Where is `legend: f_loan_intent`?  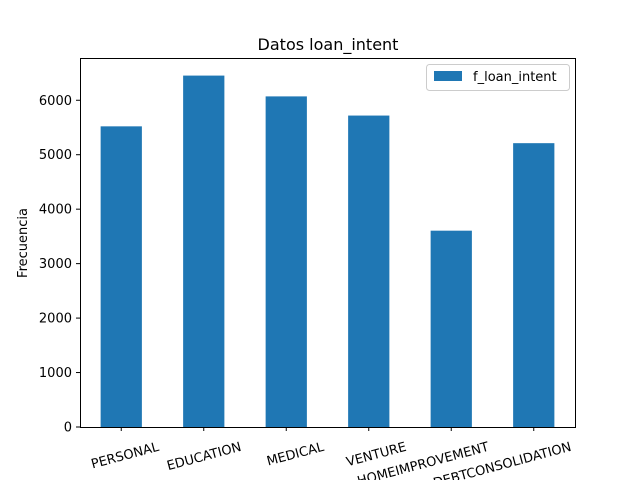 legend: f_loan_intent is located at coordinates (498, 77).